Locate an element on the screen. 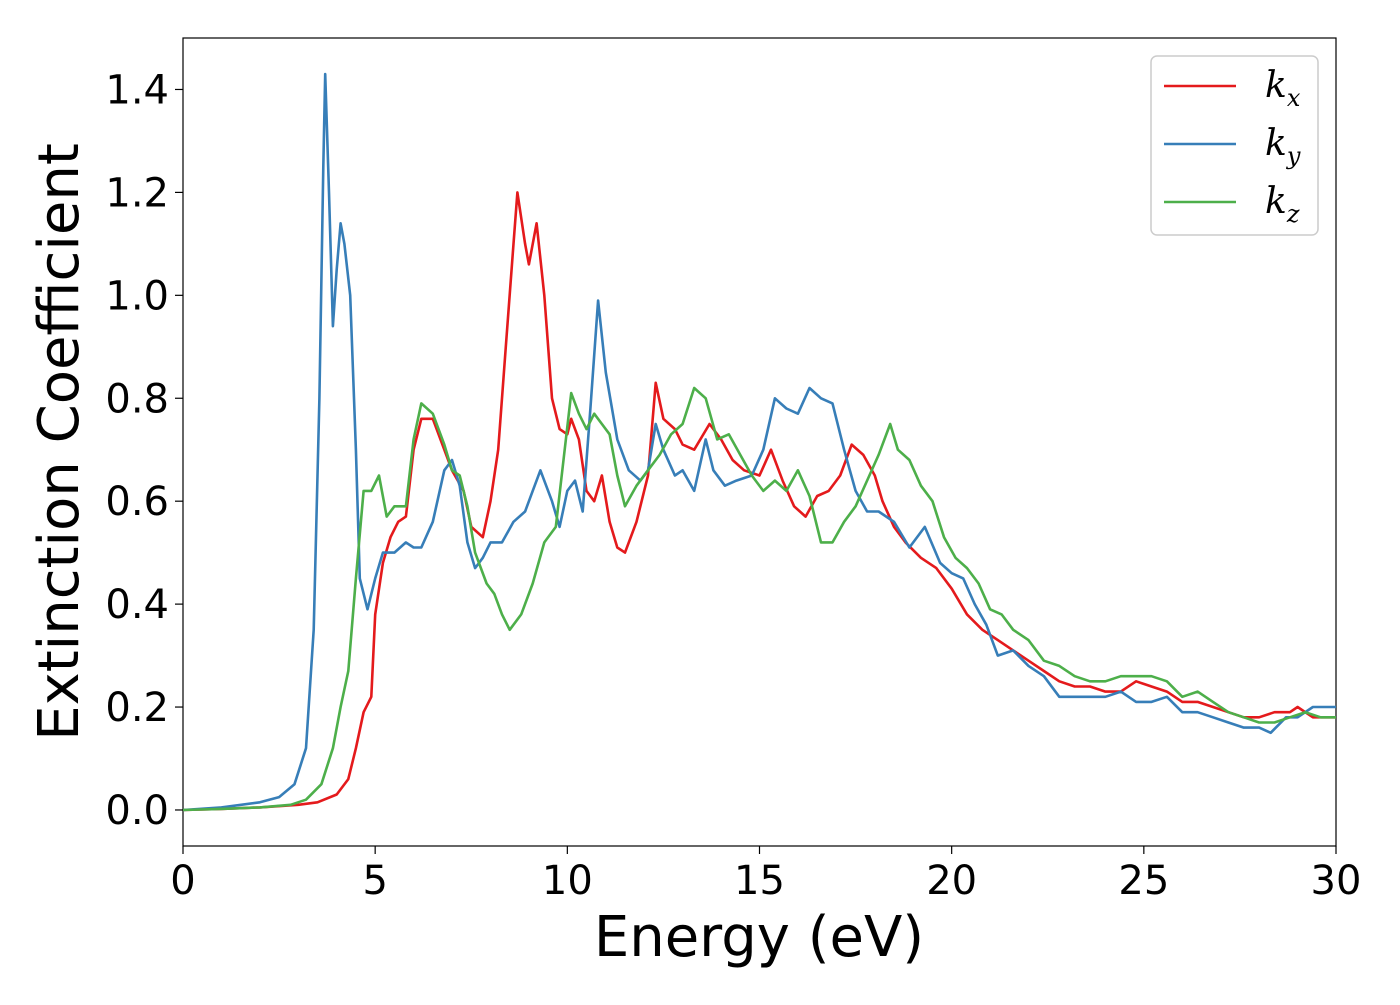  y-tick-label: 0.8 is located at coordinates (137, 399).